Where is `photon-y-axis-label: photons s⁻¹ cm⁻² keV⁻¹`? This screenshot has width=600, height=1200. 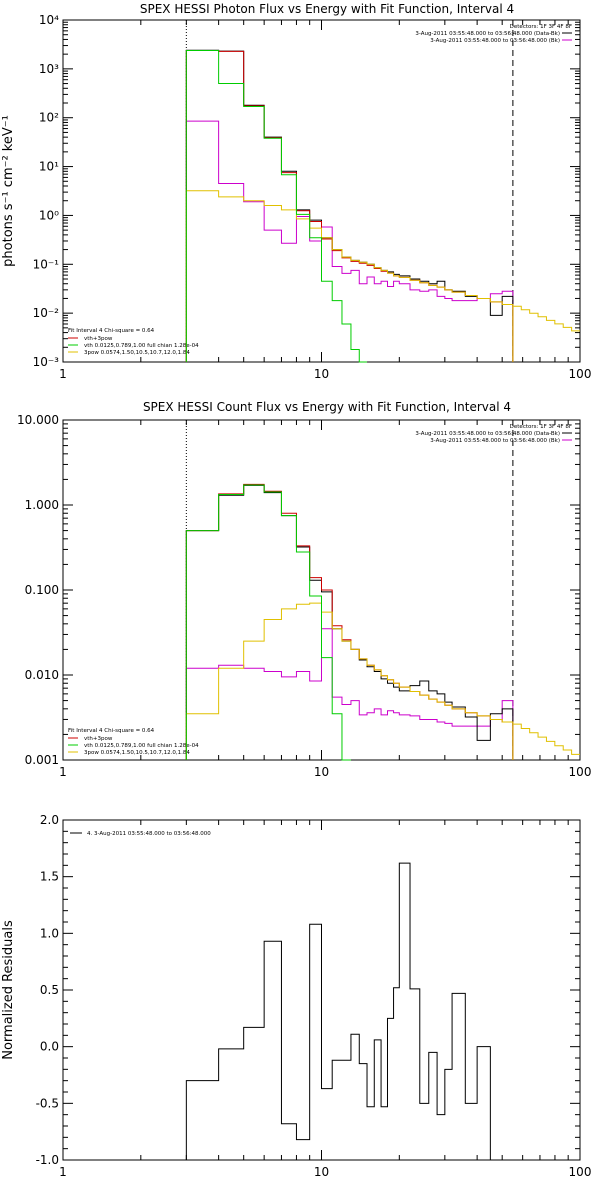
photon-y-axis-label: photons s⁻¹ cm⁻² keV⁻¹ is located at coordinates (8, 191).